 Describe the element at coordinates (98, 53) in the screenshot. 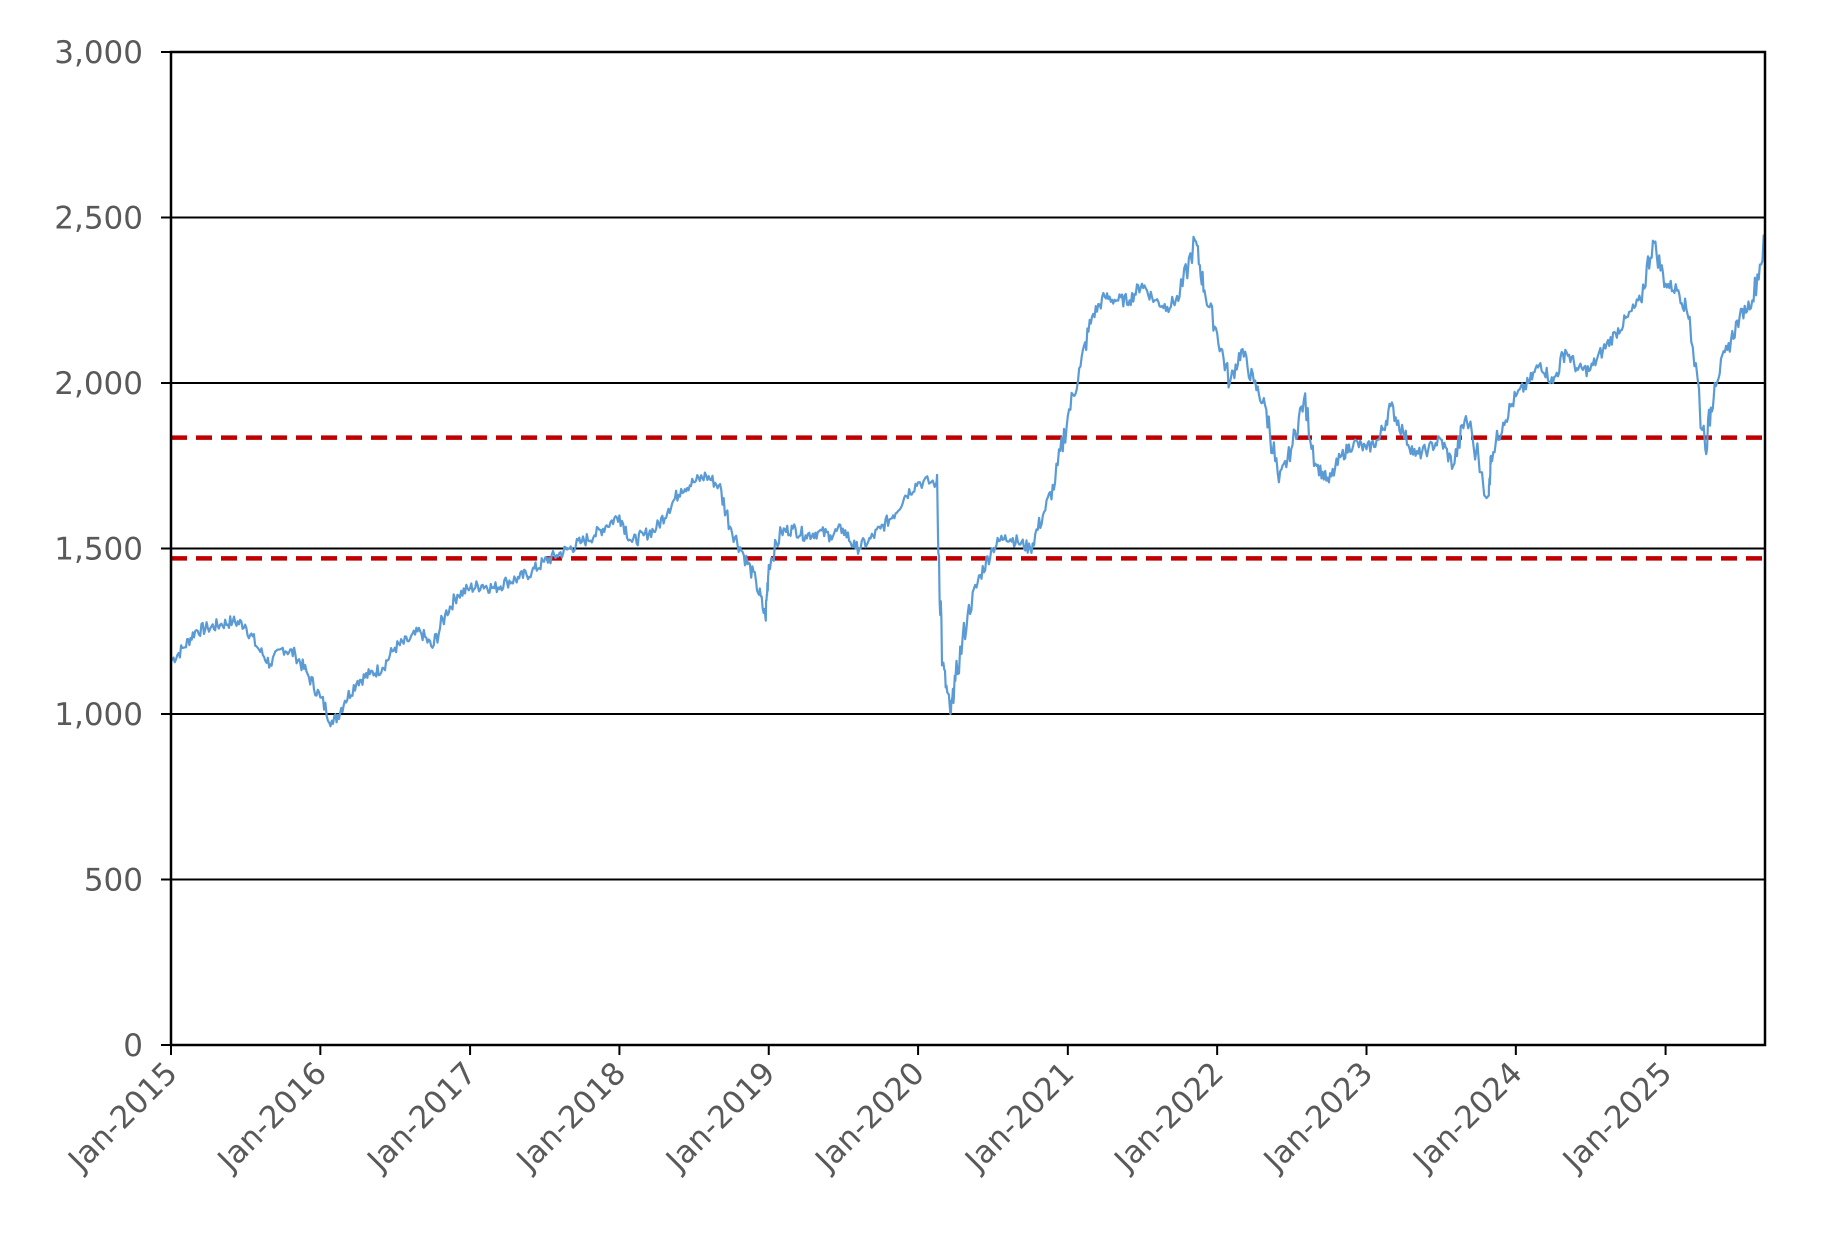

I see `y-tick-label: 3,000` at that location.